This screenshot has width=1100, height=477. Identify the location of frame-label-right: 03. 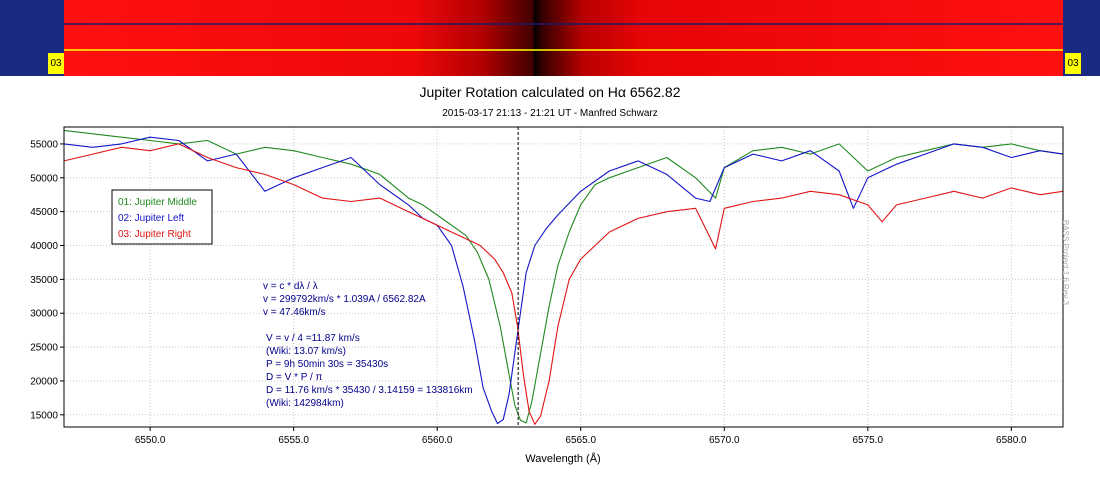
(1073, 63).